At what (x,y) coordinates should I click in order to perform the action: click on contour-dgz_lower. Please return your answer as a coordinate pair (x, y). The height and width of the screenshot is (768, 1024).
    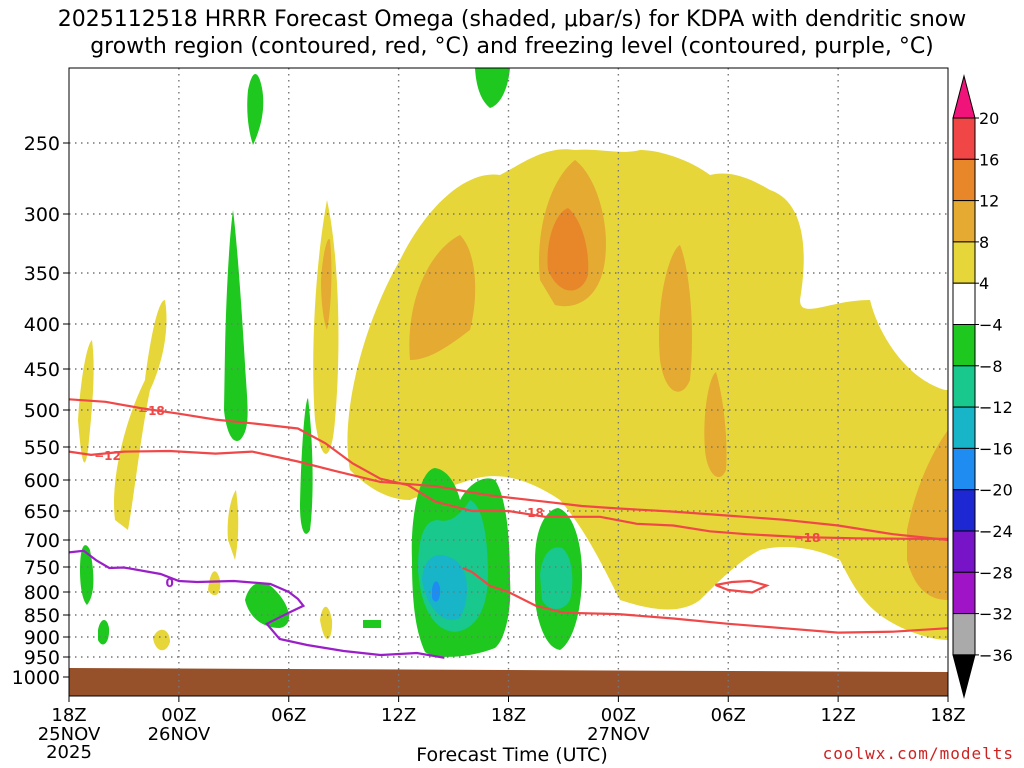
    Looking at the image, I should click on (705, 600).